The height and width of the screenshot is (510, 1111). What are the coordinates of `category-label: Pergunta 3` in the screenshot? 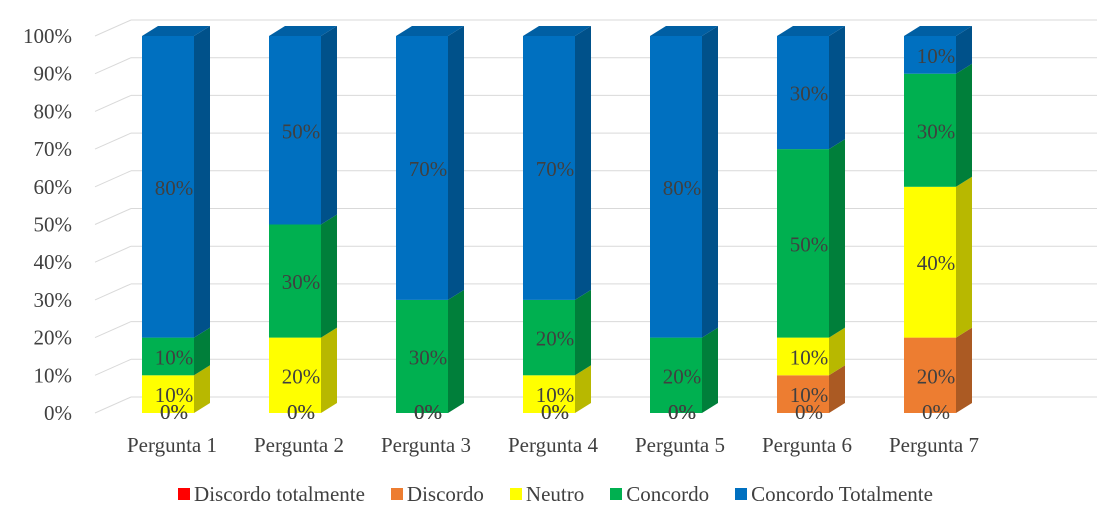 It's located at (426, 445).